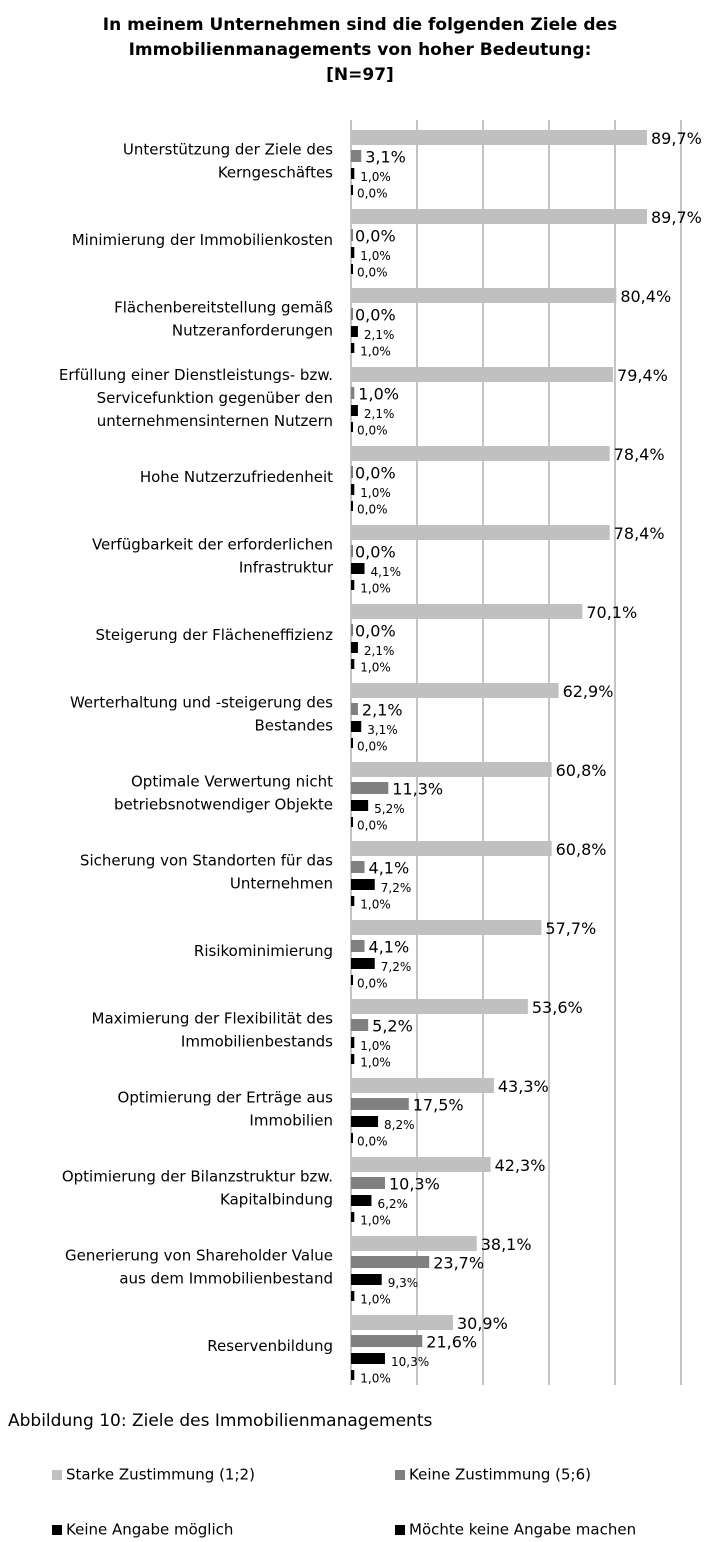 Image resolution: width=720 pixels, height=1542 pixels. What do you see at coordinates (506, 1244) in the screenshot?
I see `value-label: 38,1%` at bounding box center [506, 1244].